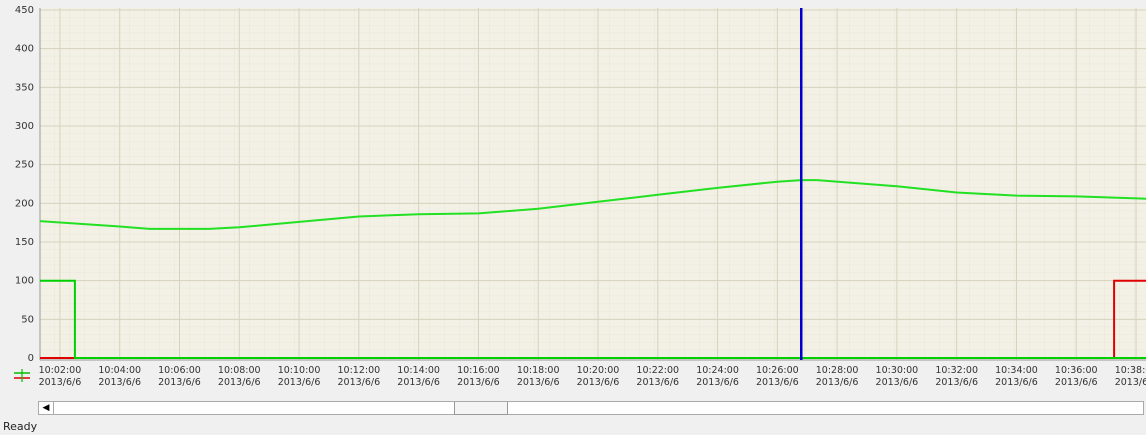 Image resolution: width=1146 pixels, height=435 pixels. Describe the element at coordinates (1016, 376) in the screenshot. I see `x-tick-label: 10:34:00 2013/6/6` at that location.